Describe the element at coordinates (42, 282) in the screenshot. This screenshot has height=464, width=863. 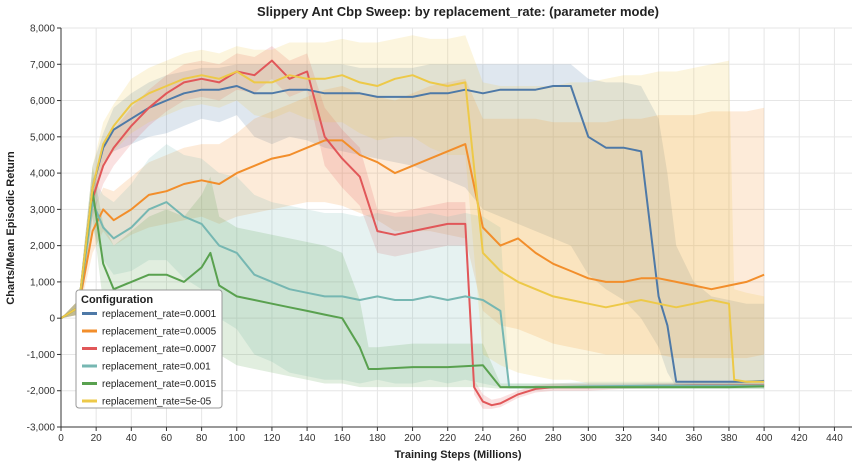
I see `y-tick-label-4: 1,000` at that location.